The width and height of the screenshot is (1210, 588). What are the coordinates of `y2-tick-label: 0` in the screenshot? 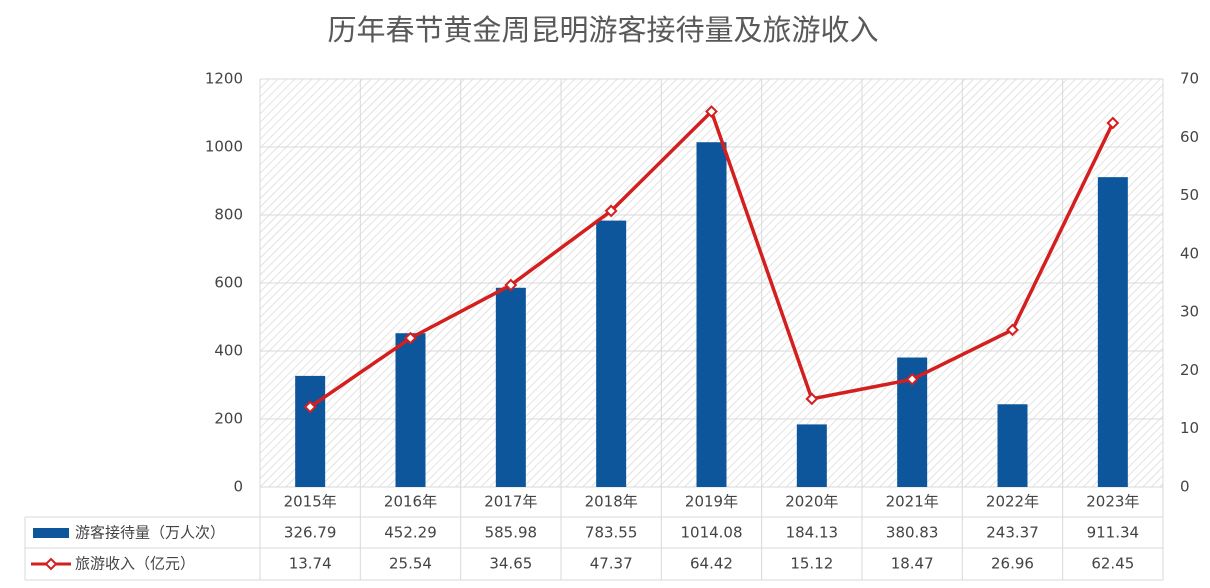 It's located at (1185, 487).